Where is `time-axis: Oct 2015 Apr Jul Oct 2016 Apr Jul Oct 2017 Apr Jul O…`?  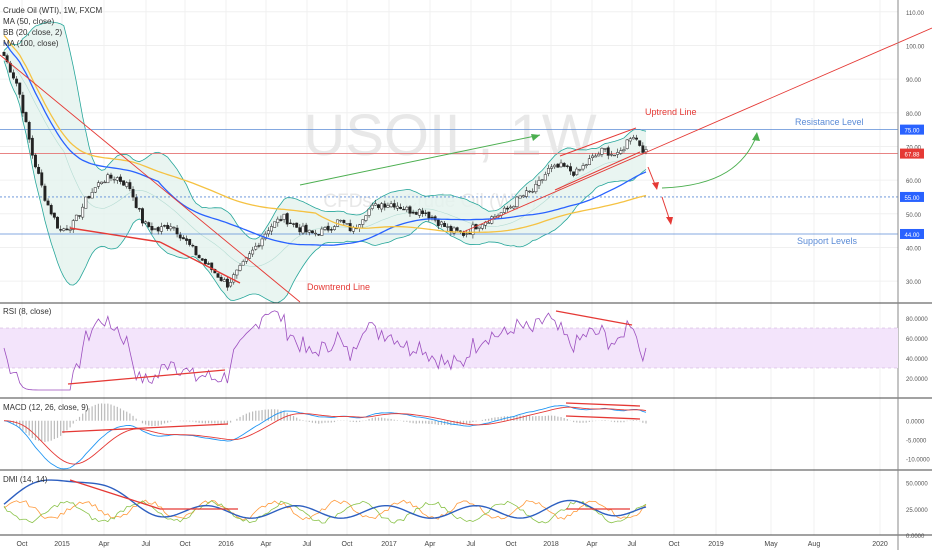
time-axis: Oct 2015 Apr Jul Oct 2016 Apr Jul Oct 2017 Apr Jul O… is located at coordinates (452, 544).